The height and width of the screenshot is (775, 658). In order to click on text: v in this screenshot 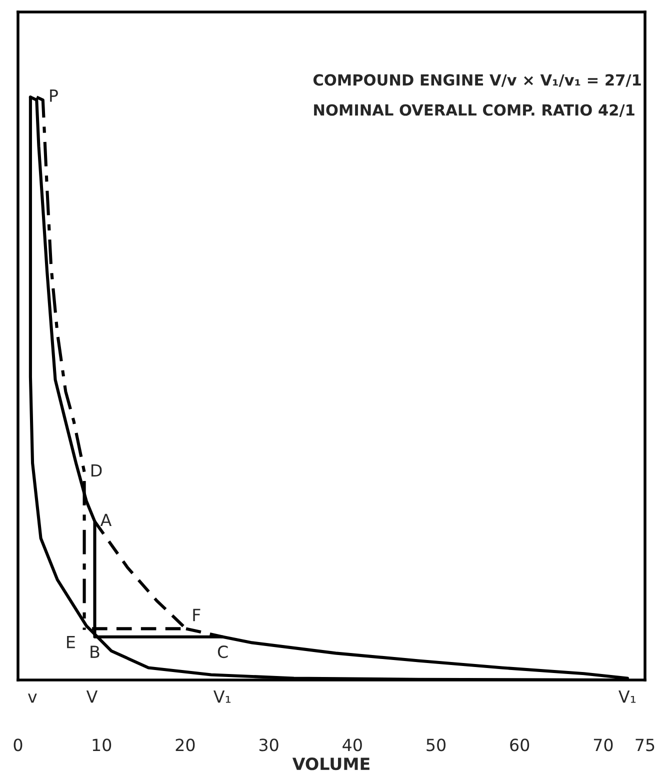, I will do `click(32, 698)`.